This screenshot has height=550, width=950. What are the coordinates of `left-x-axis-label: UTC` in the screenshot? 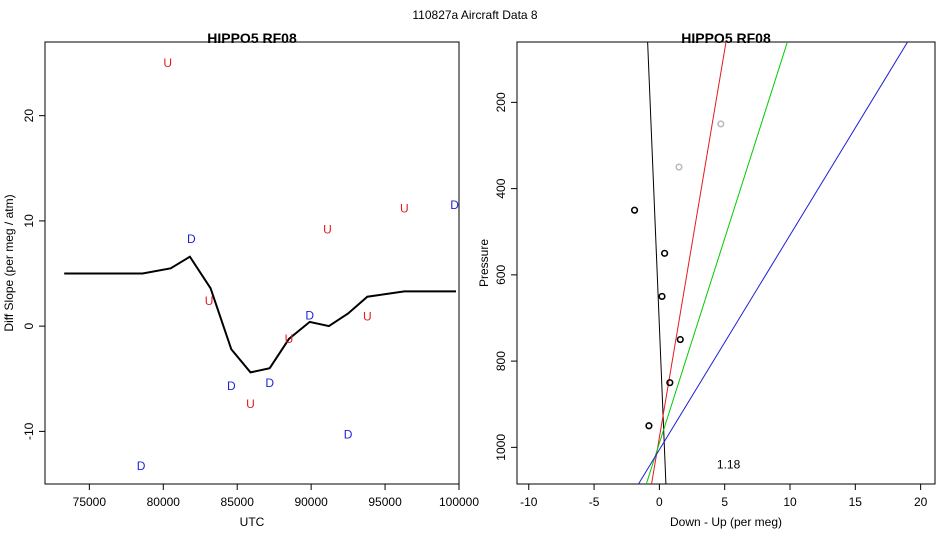 It's located at (252, 522).